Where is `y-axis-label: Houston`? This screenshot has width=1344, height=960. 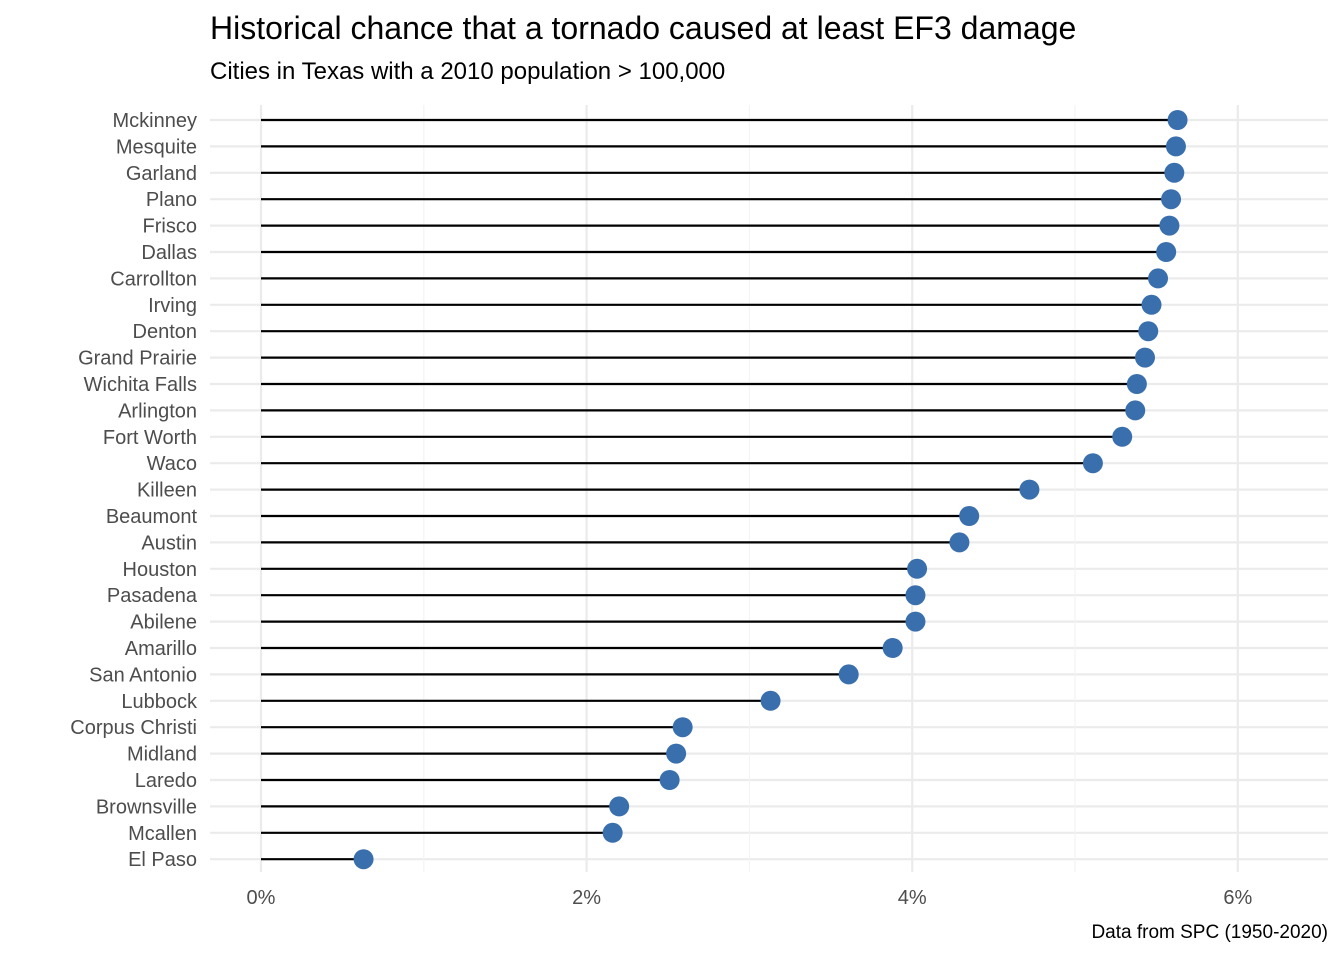
y-axis-label: Houston is located at coordinates (160, 570).